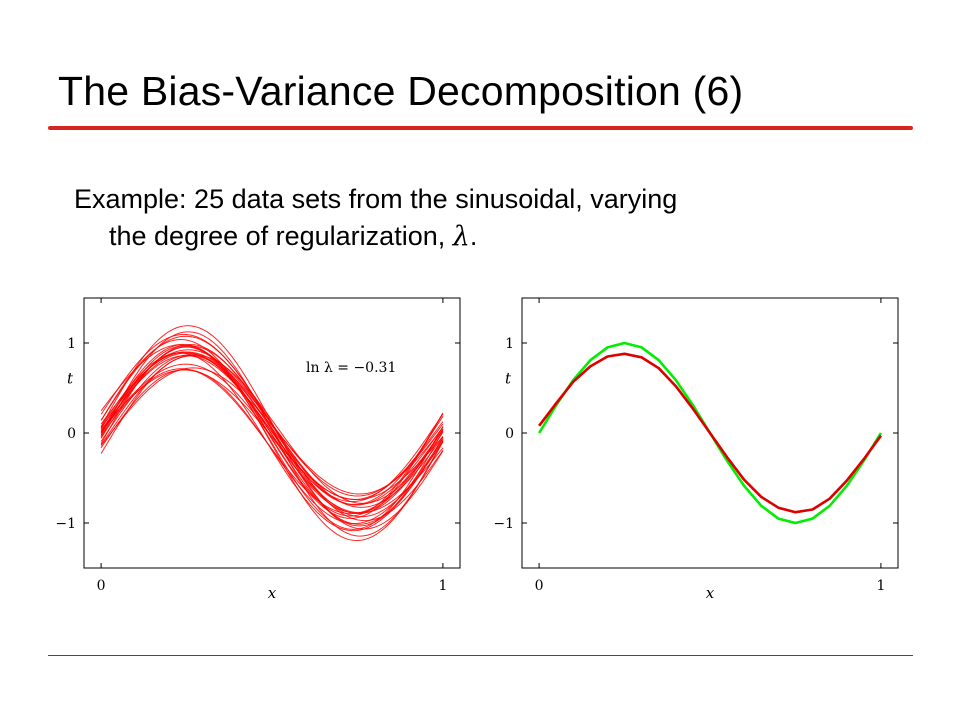 The width and height of the screenshot is (960, 720). I want to click on lambda-symbol: λ, so click(461, 236).